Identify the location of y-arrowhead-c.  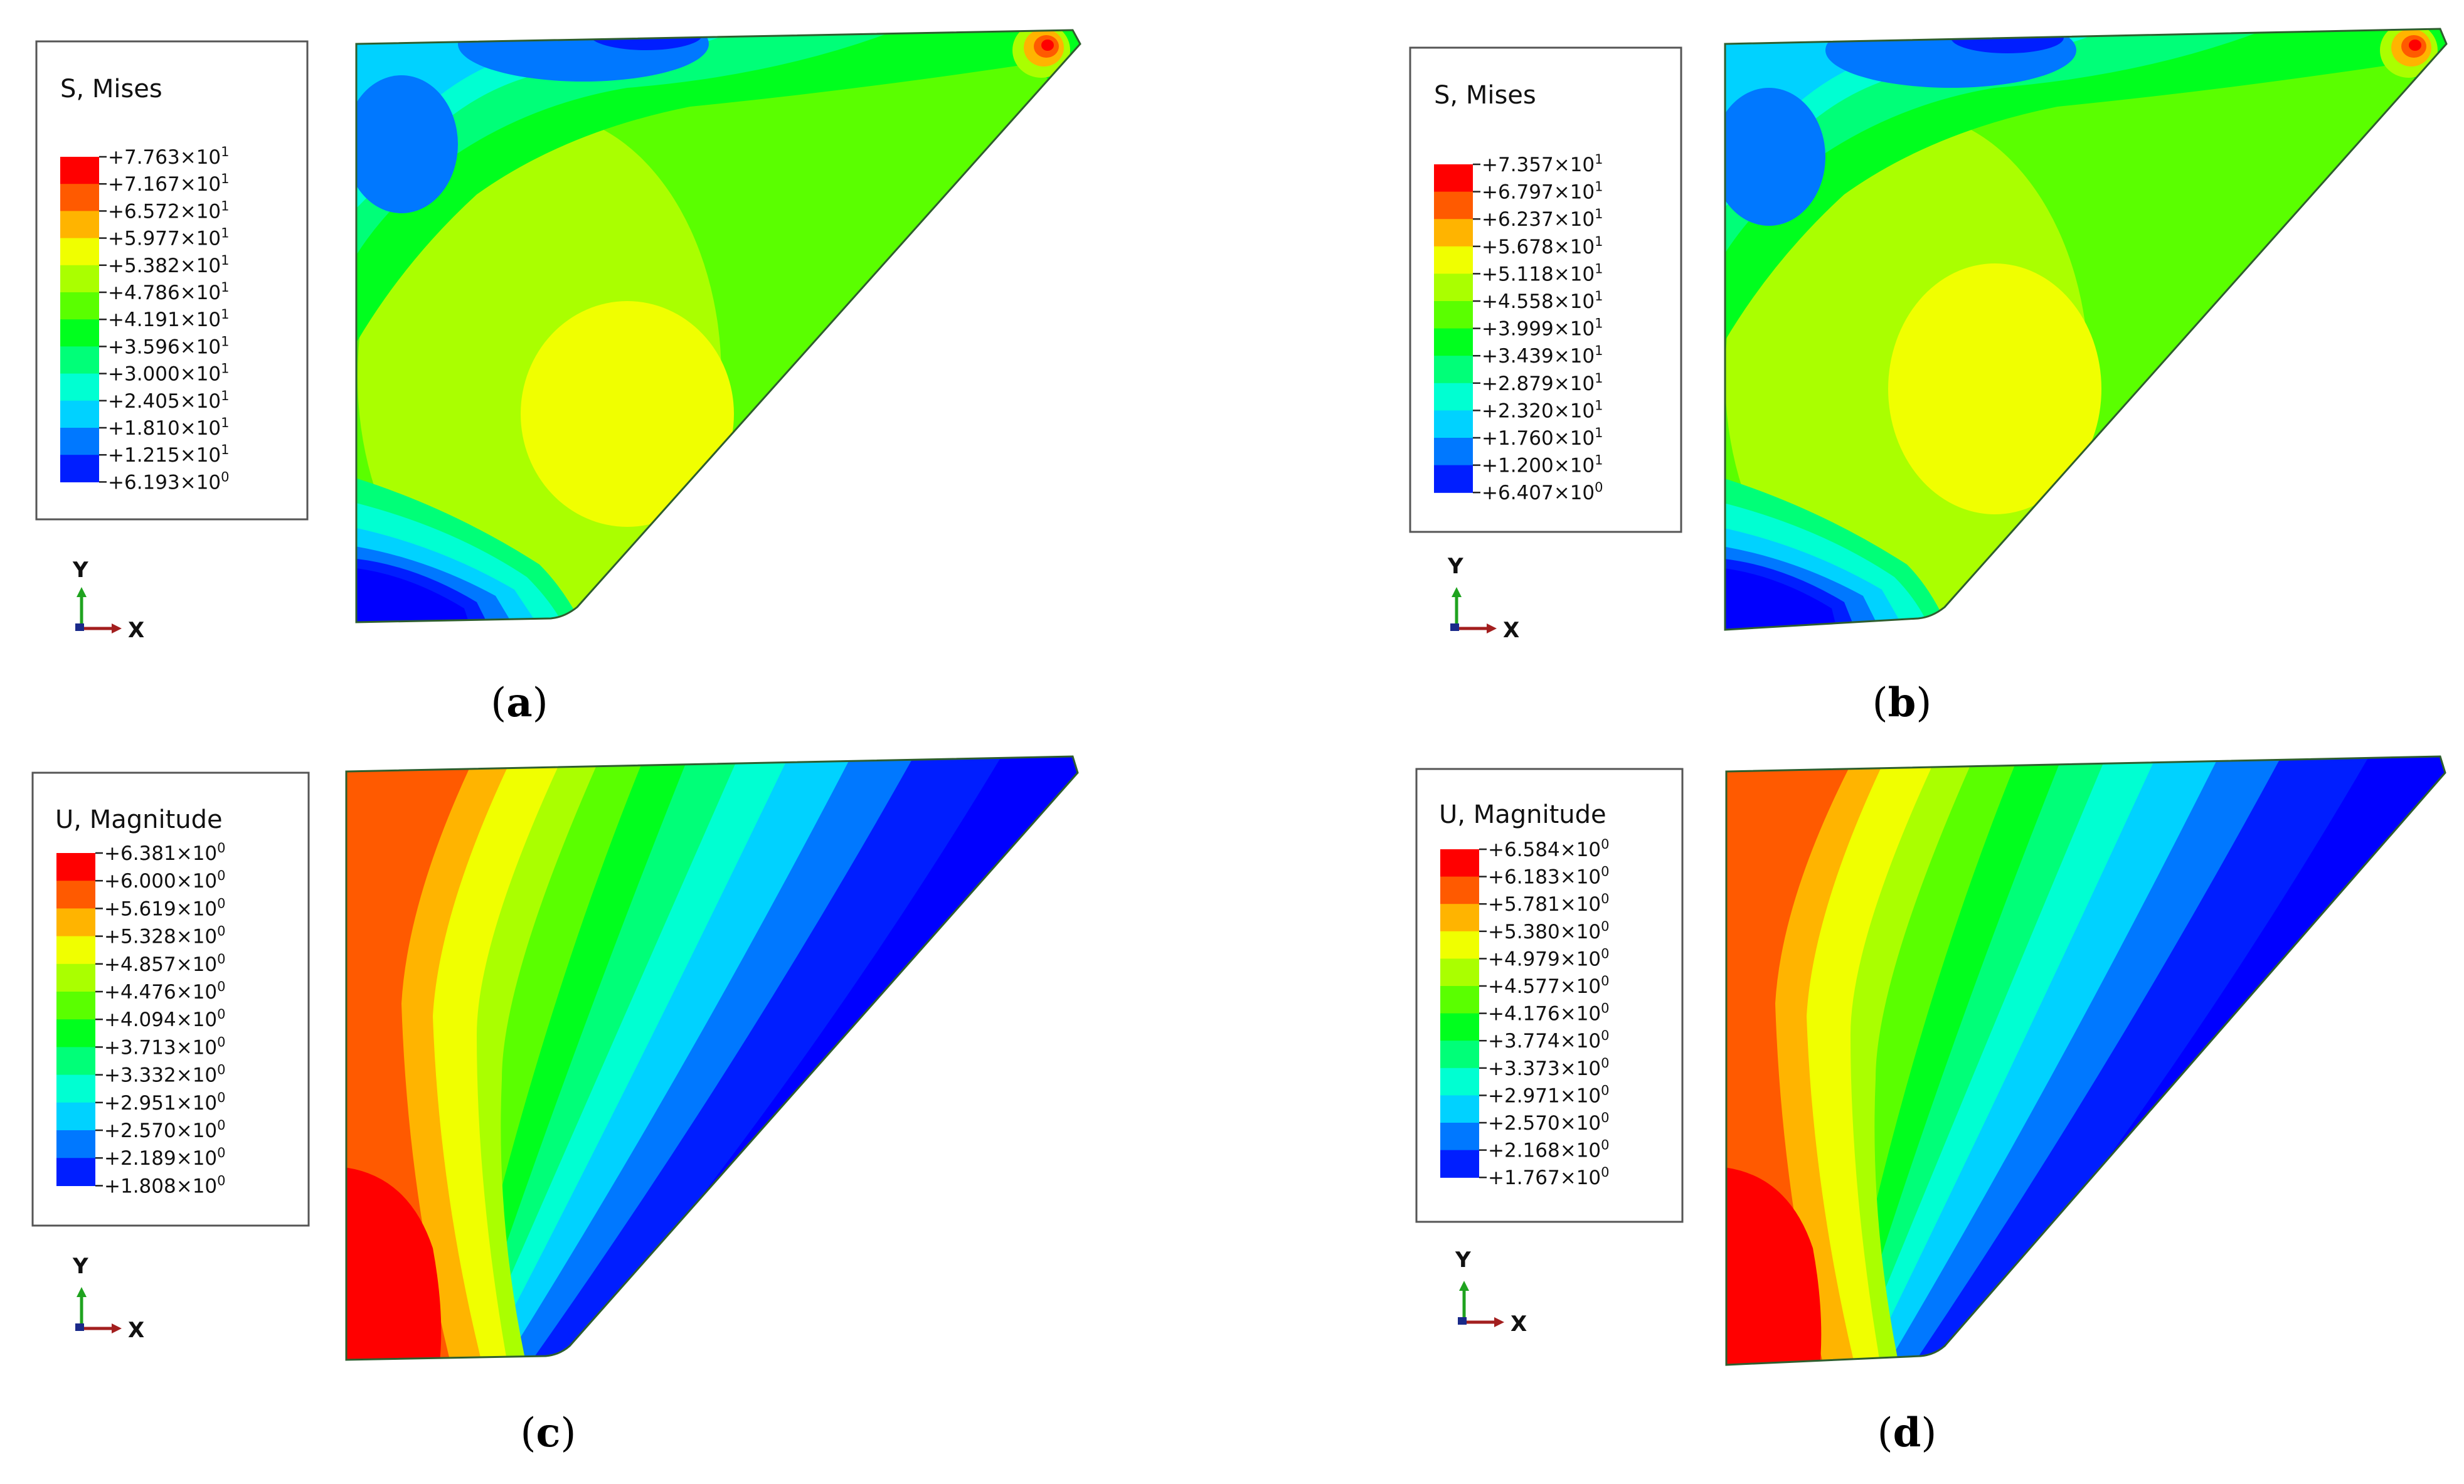
(82, 1292).